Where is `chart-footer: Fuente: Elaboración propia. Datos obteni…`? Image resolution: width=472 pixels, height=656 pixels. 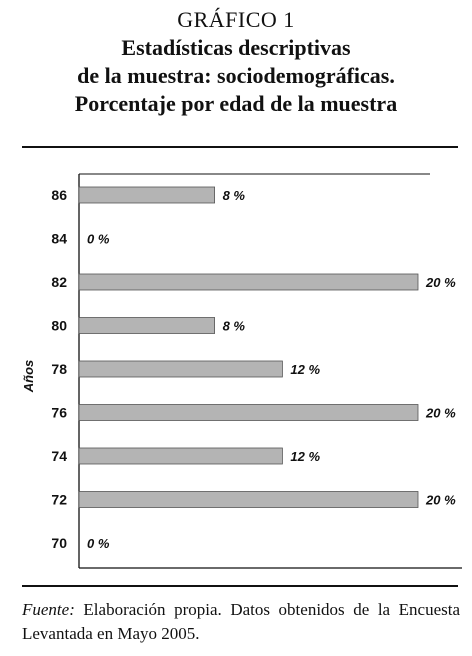 chart-footer: Fuente: Elaboración propia. Datos obteni… is located at coordinates (241, 622).